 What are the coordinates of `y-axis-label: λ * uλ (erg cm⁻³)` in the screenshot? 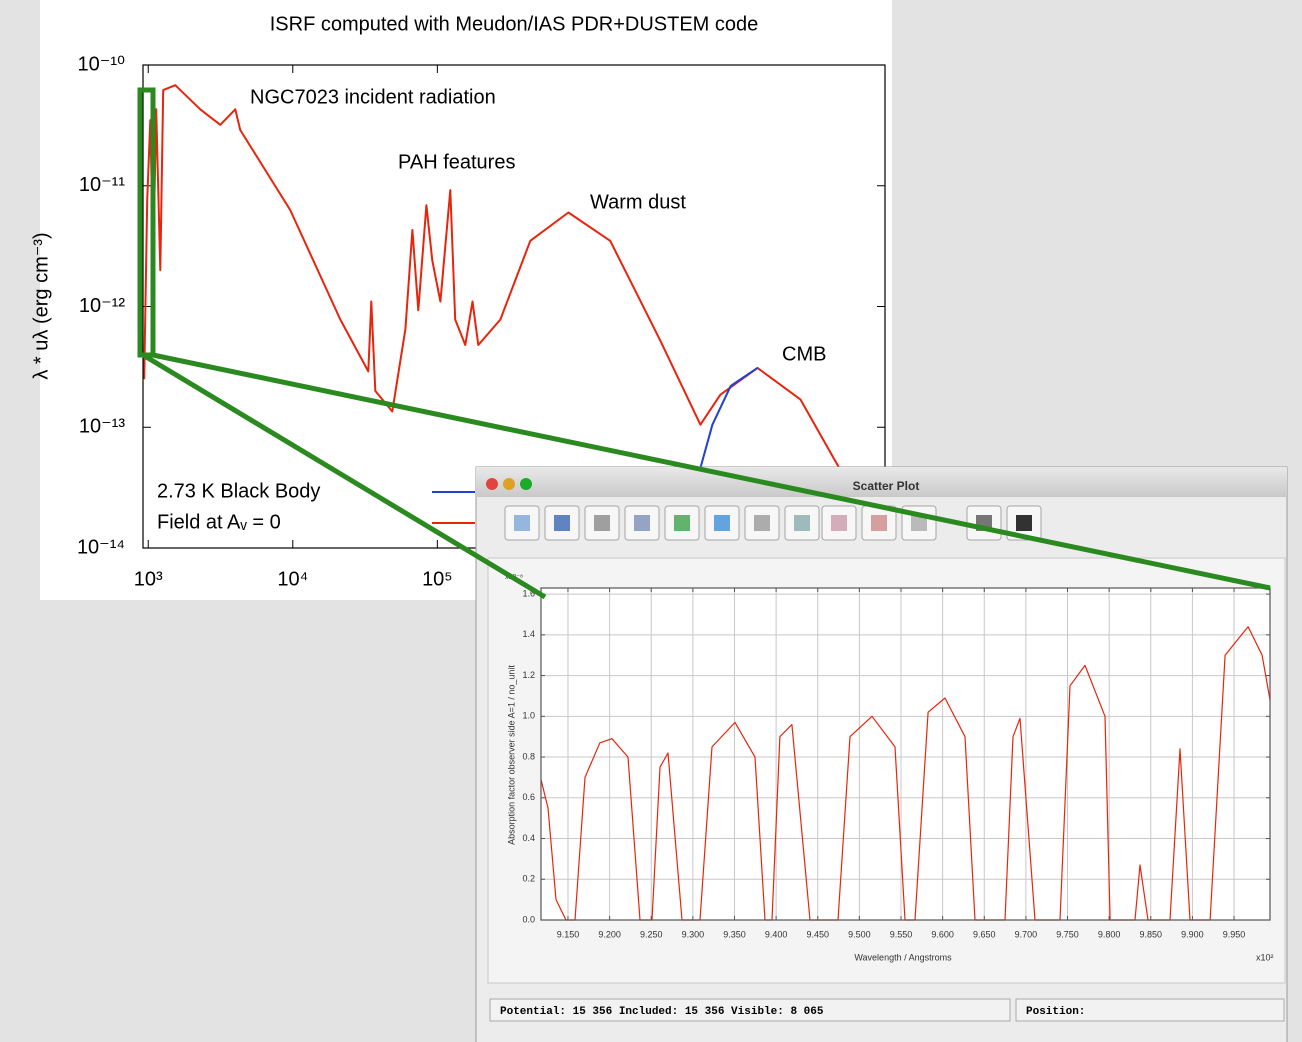 It's located at (41, 305).